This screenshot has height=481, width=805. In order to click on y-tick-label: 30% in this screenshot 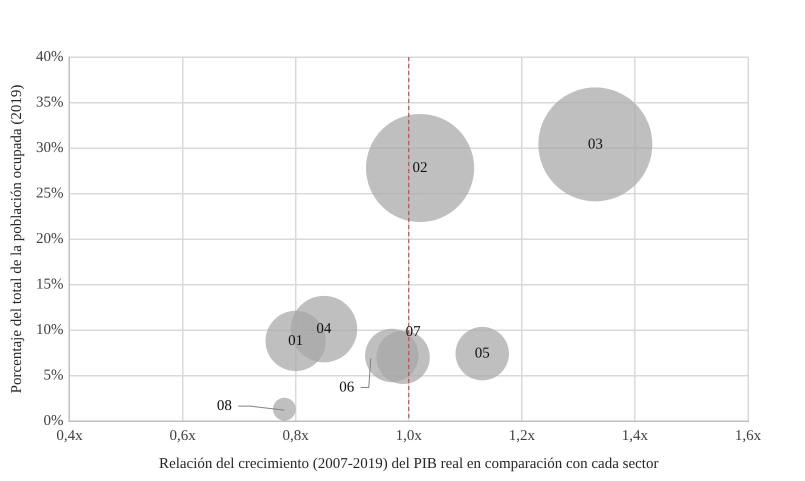, I will do `click(50, 148)`.